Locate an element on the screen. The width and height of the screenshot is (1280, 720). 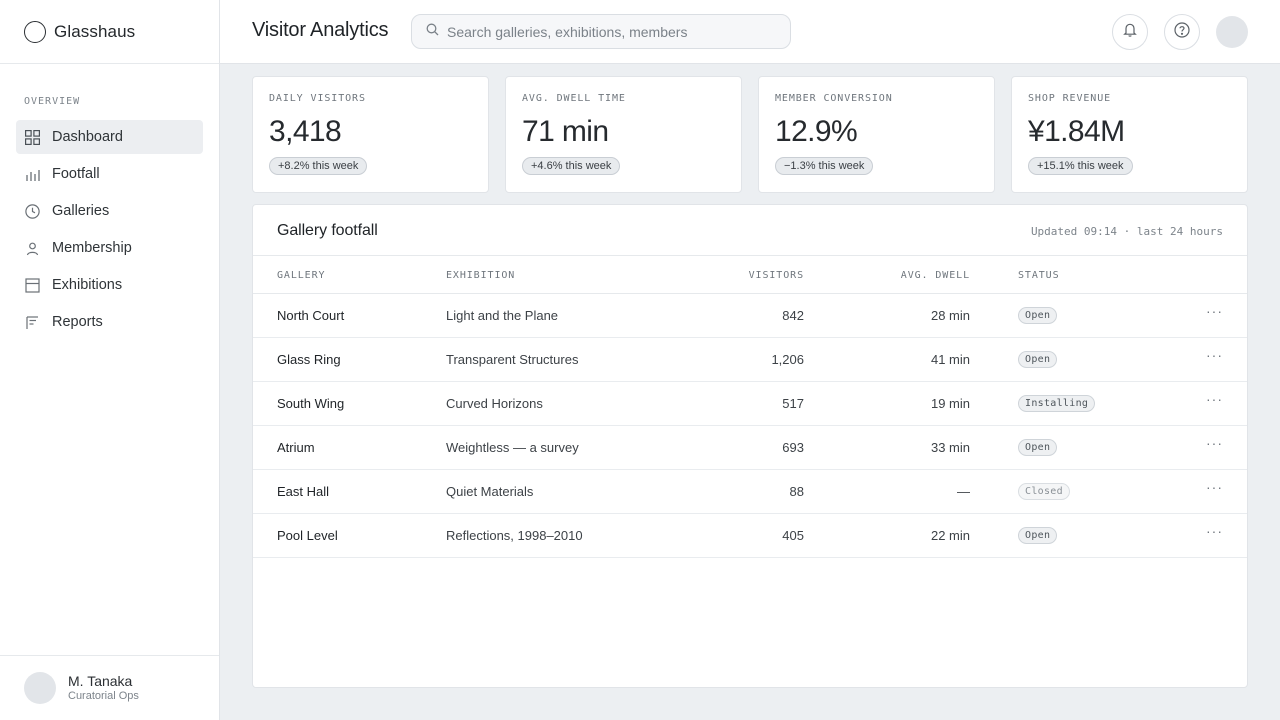
nav-section-label: OVERVIEW is located at coordinates (52, 101).